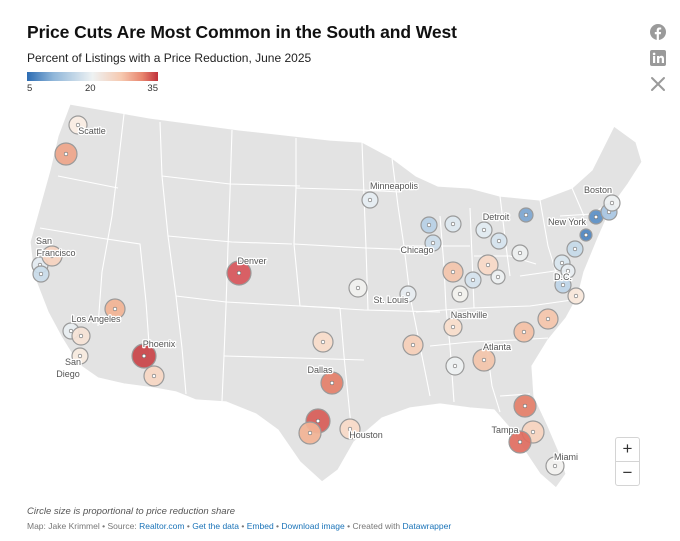 The image size is (680, 541). I want to click on source-prefix: Source:, so click(122, 526).